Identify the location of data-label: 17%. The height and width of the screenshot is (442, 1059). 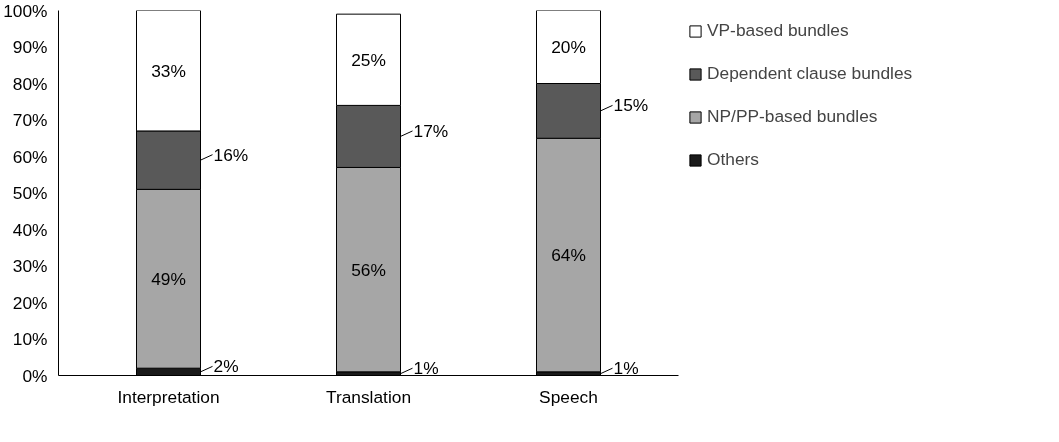
(431, 130).